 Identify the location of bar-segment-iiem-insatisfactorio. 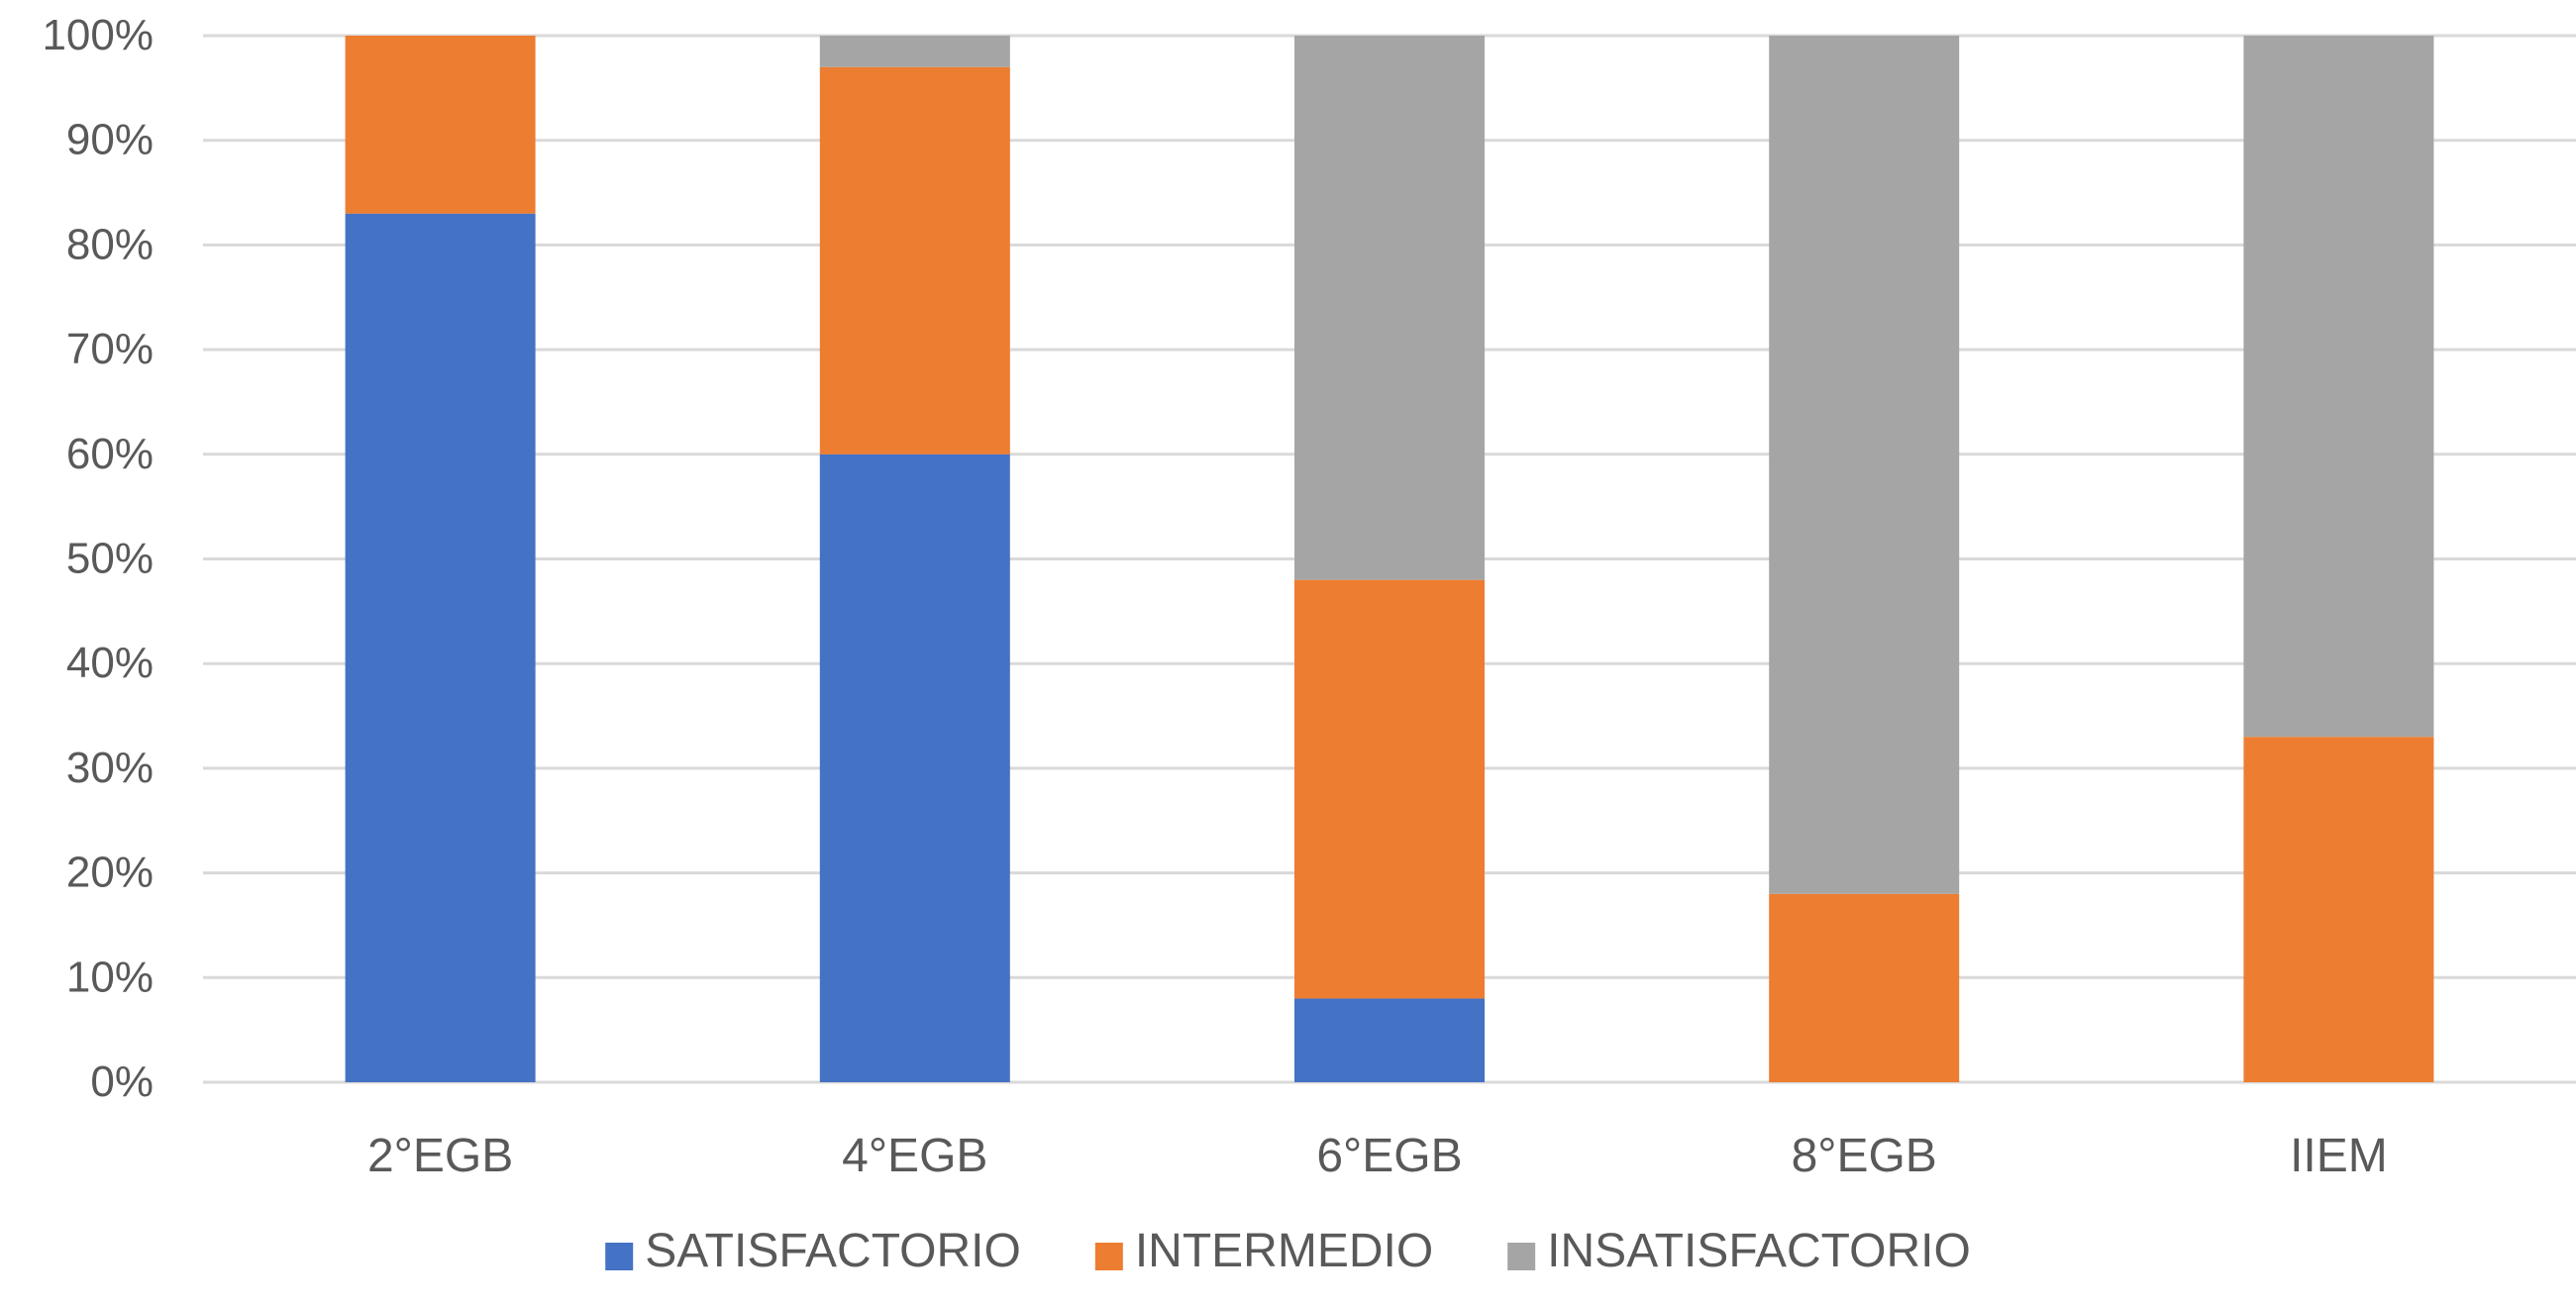
(2338, 387).